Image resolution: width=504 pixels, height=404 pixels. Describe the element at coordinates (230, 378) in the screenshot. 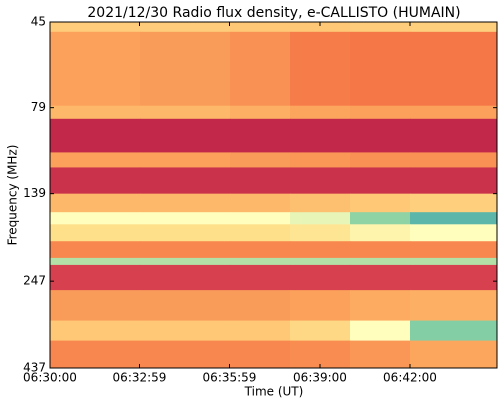

I see `x-tick-label: 06:35:59` at that location.